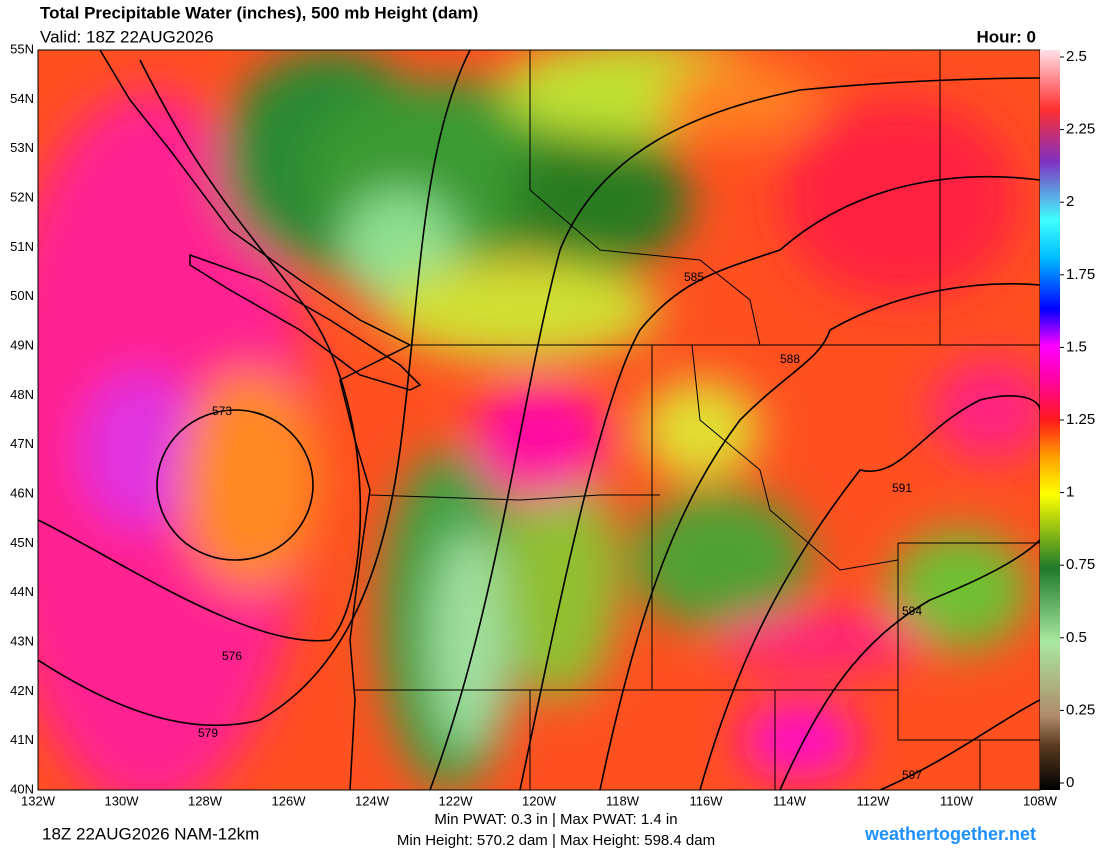 The width and height of the screenshot is (1100, 850). What do you see at coordinates (208, 733) in the screenshot?
I see `contour-label: 579` at bounding box center [208, 733].